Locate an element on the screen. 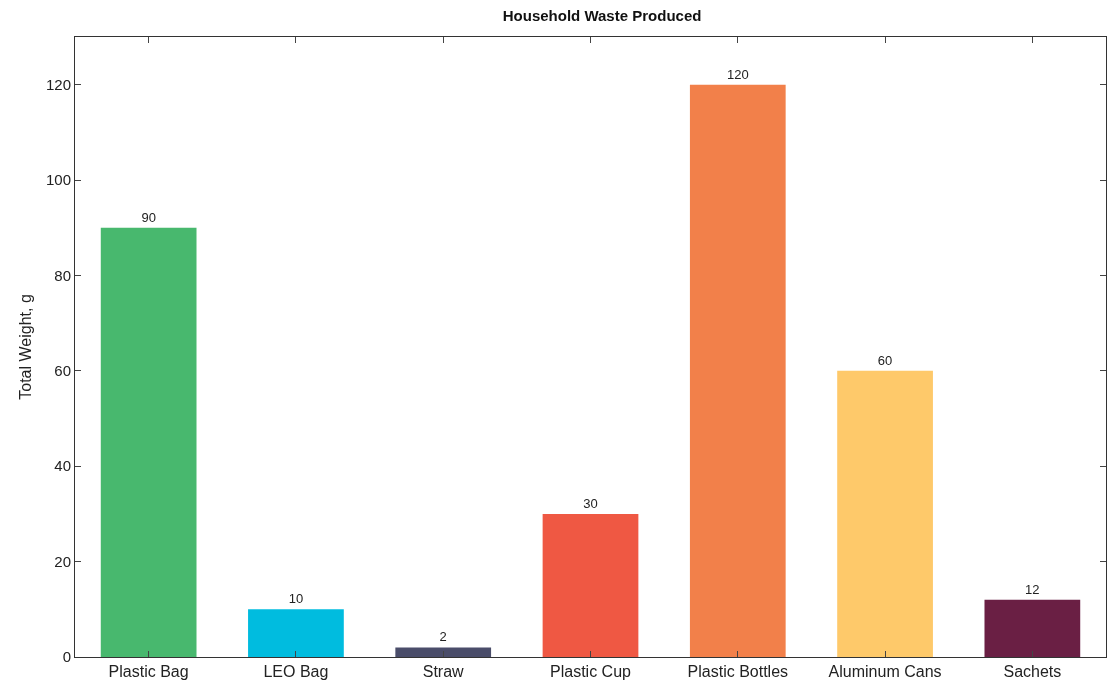  data-label: 10 is located at coordinates (296, 599).